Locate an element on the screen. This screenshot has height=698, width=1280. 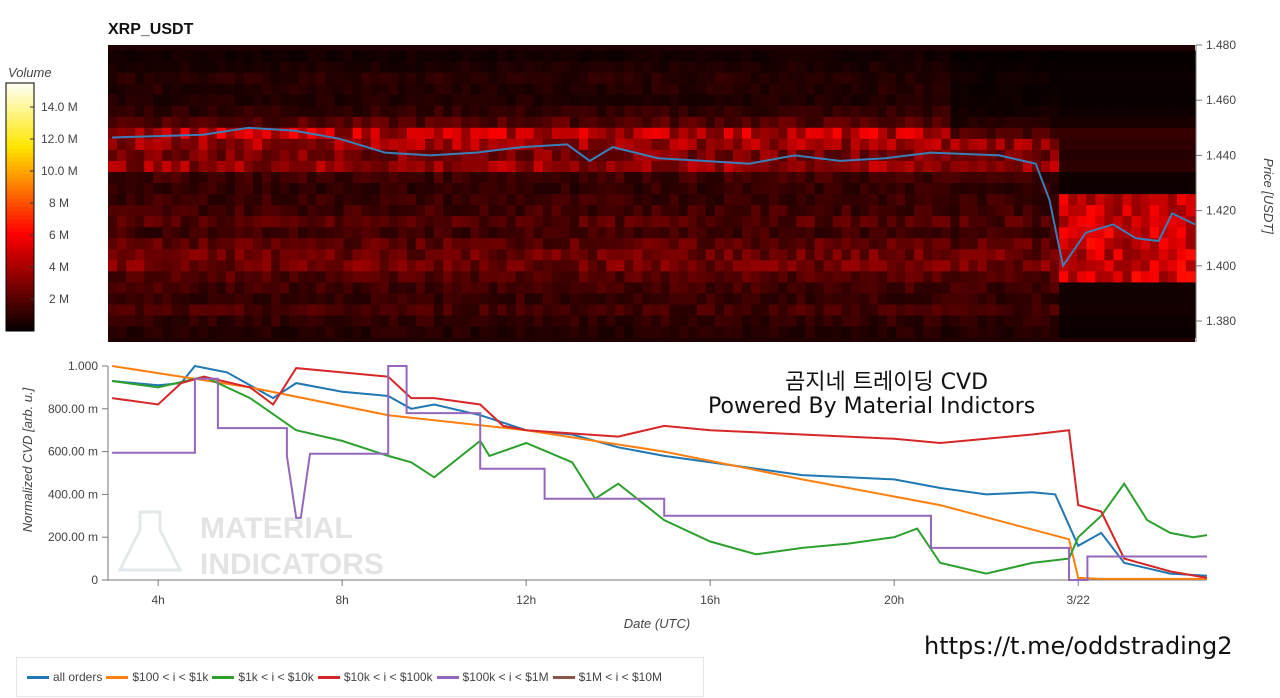
legend-item: $1M < i < $10M is located at coordinates (607, 677).